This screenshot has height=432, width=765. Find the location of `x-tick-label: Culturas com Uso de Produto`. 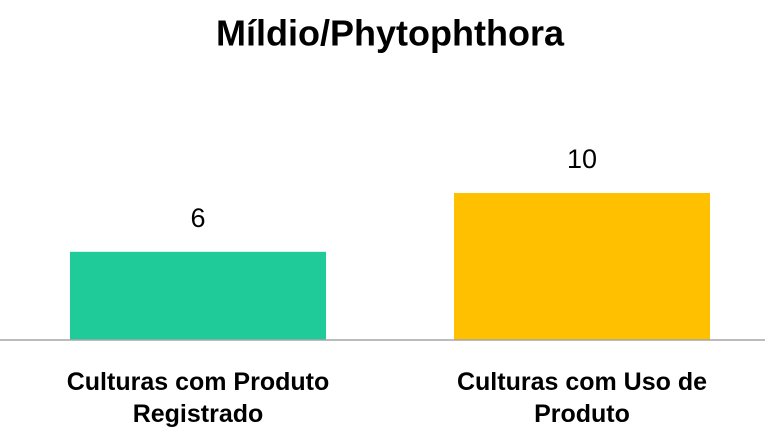

x-tick-label: Culturas com Uso de Produto is located at coordinates (582, 398).